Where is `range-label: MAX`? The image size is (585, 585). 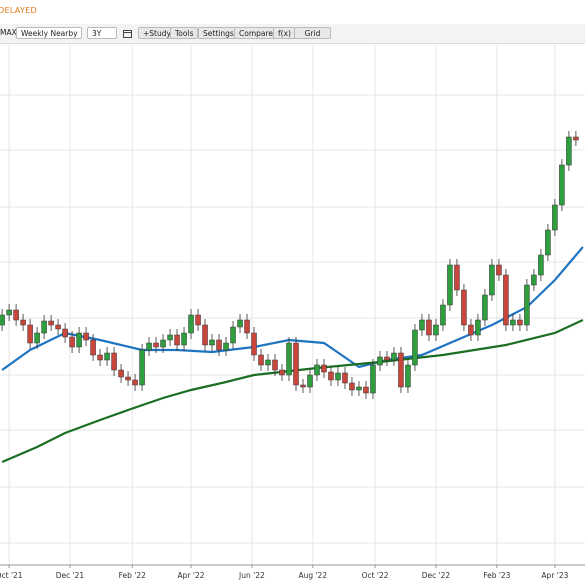 range-label: MAX is located at coordinates (8, 32).